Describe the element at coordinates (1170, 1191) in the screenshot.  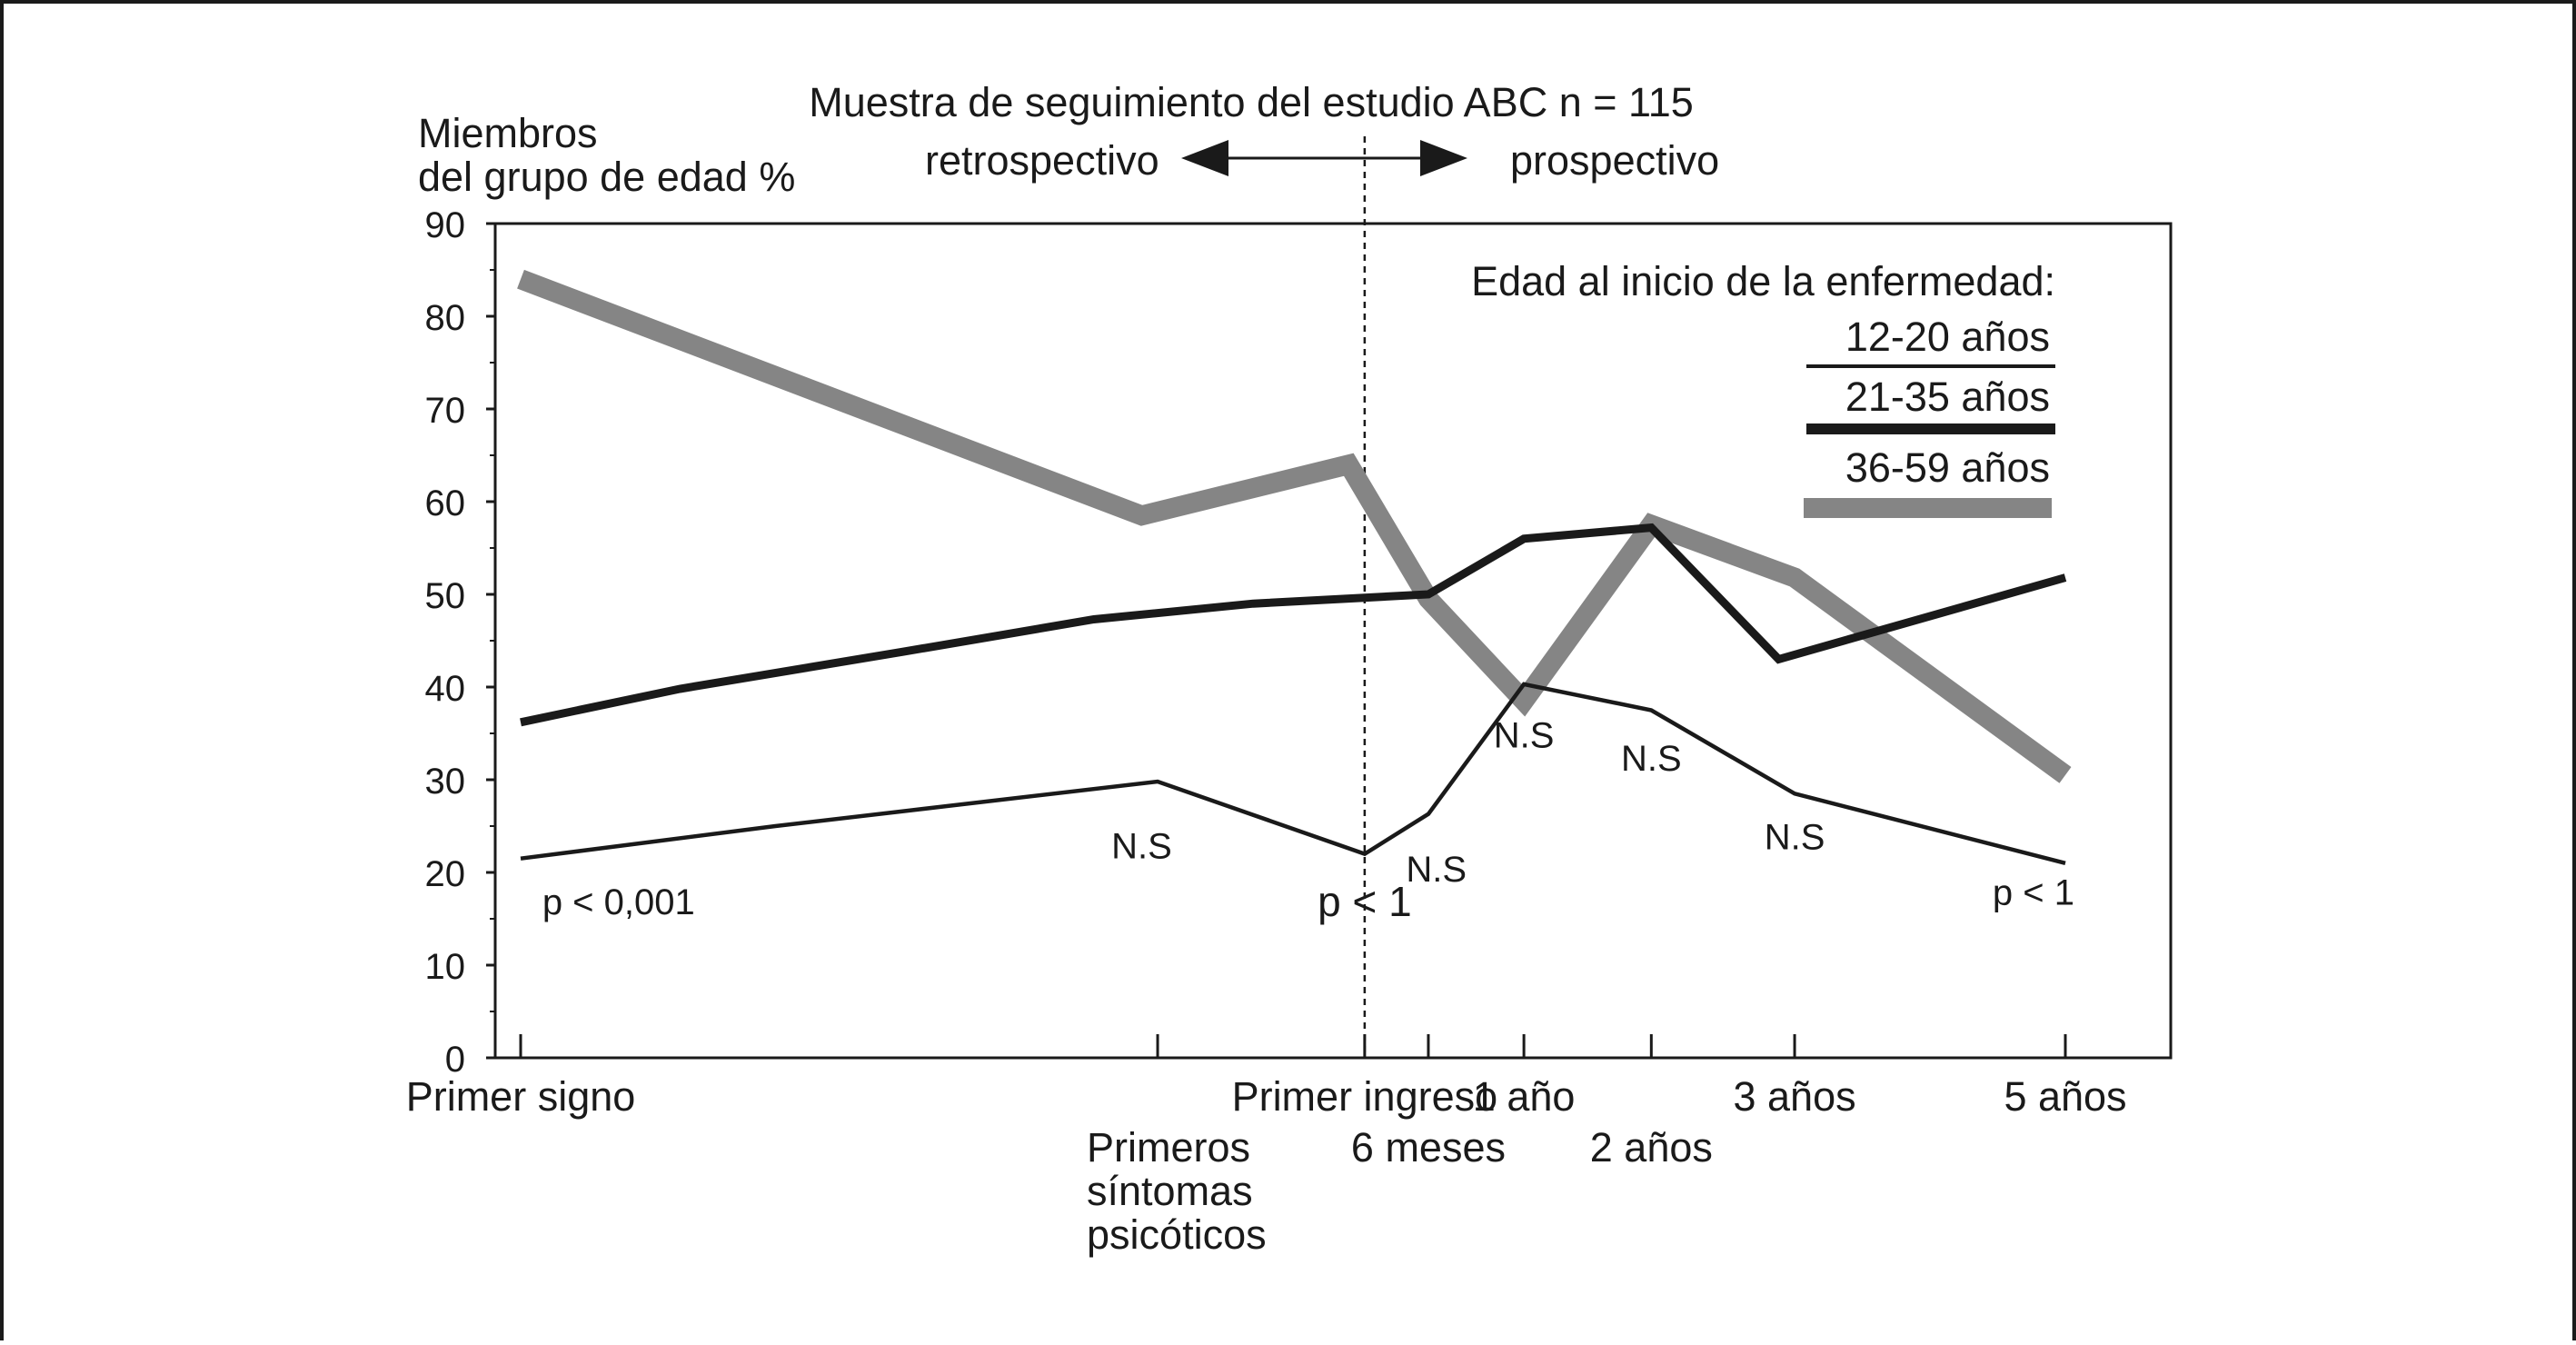
I see `x-tick-label: síntomas` at that location.